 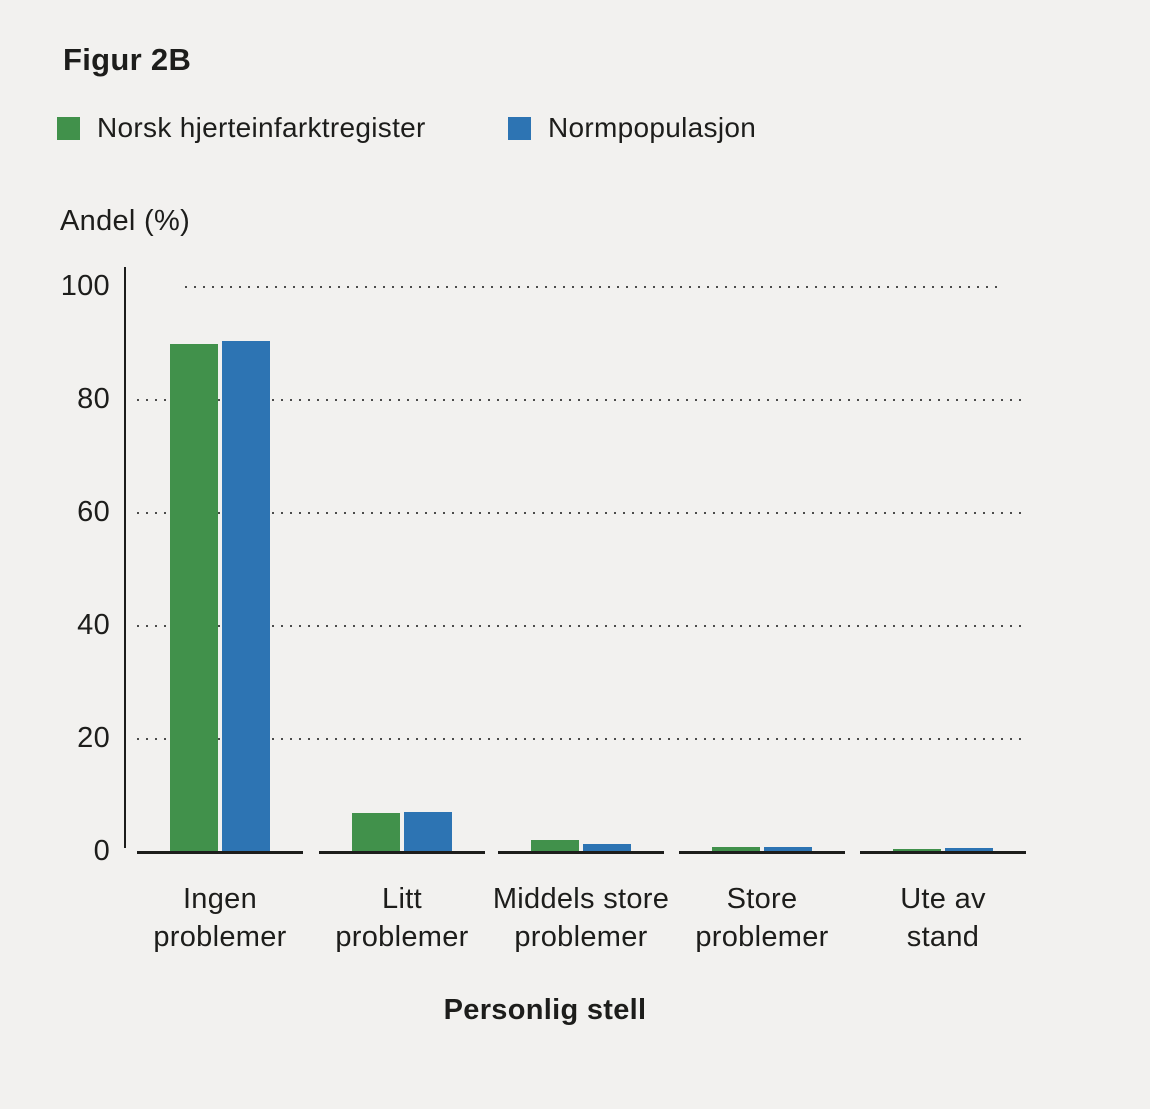 I want to click on y-tick-label-60: 60, so click(x=93, y=512).